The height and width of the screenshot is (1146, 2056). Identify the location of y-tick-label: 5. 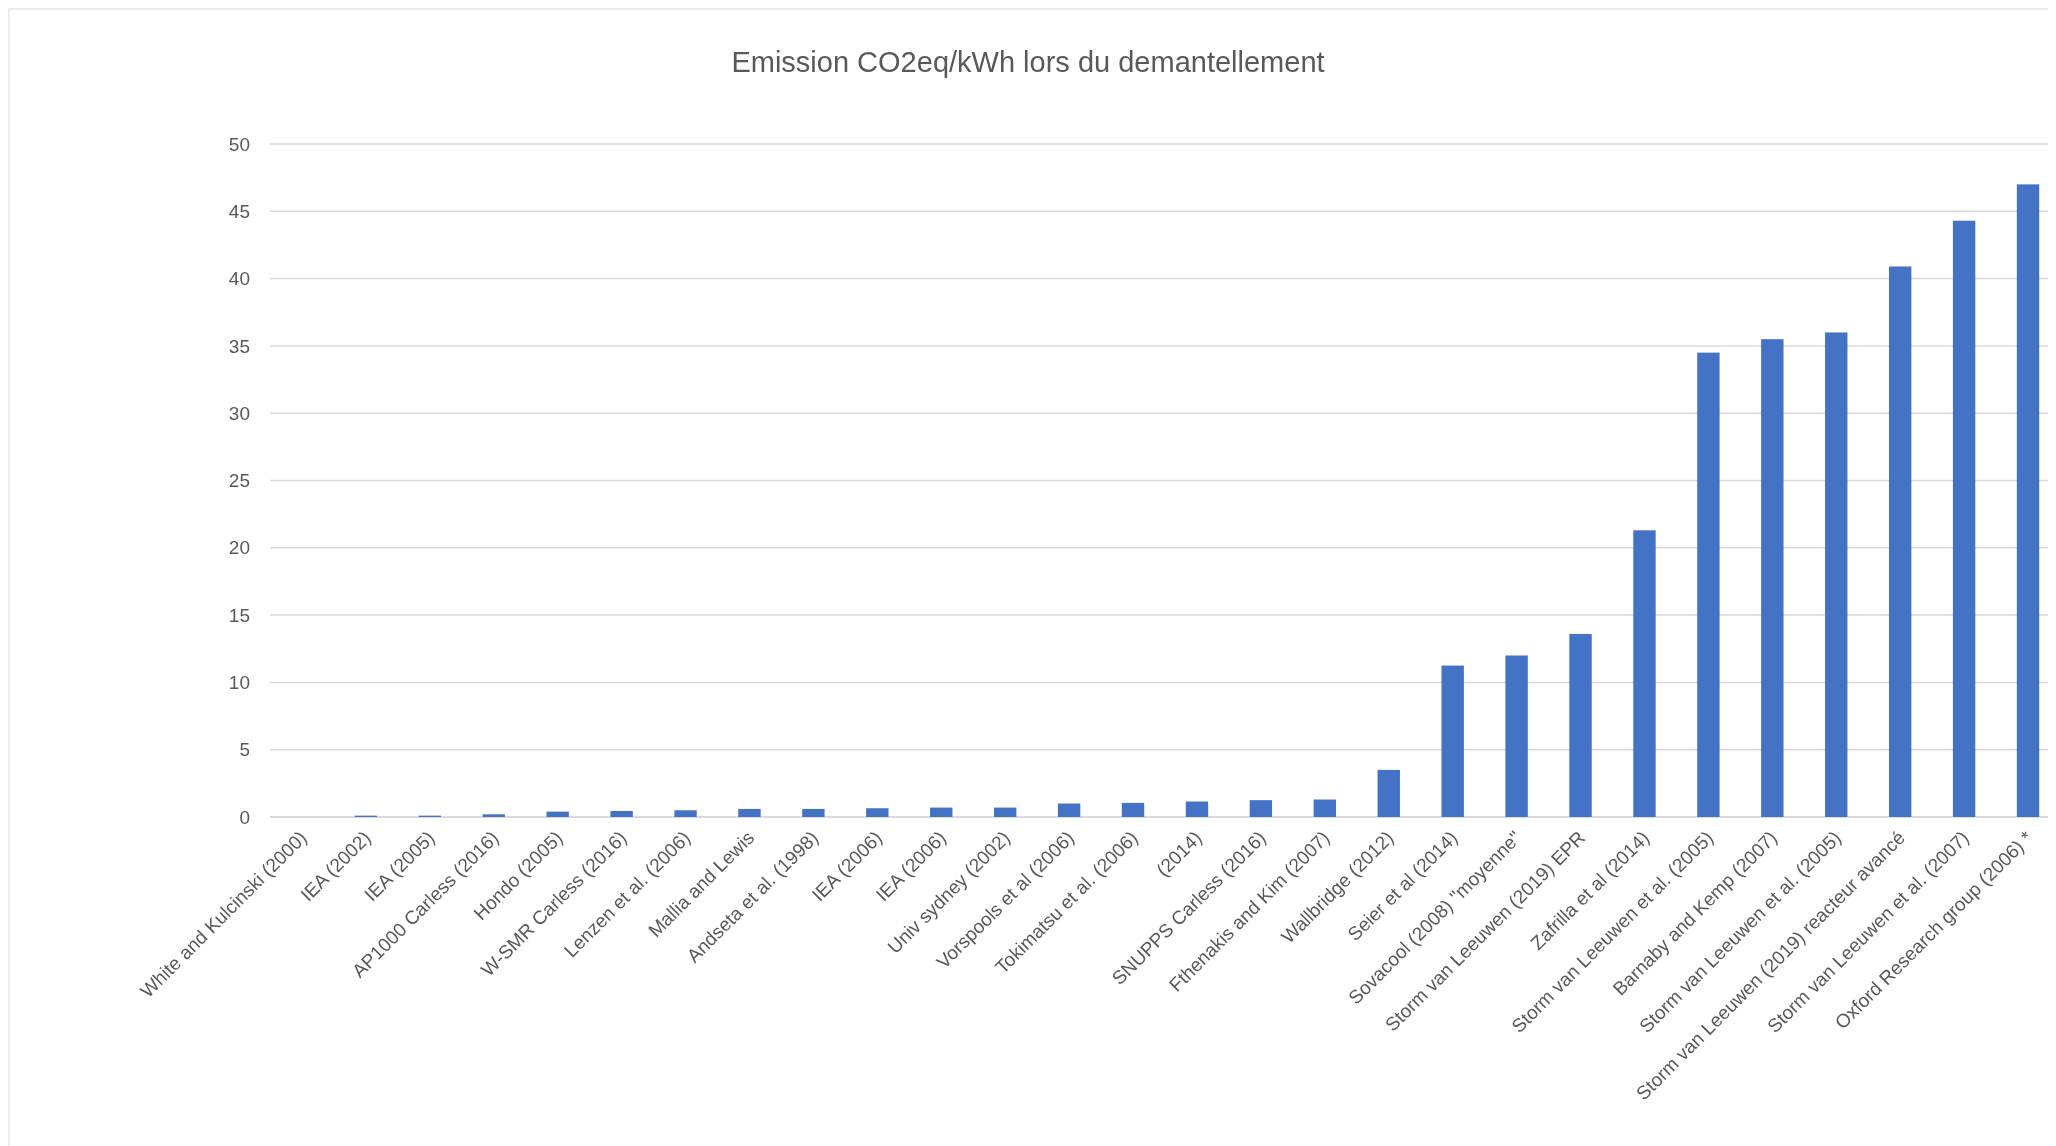
(244, 750).